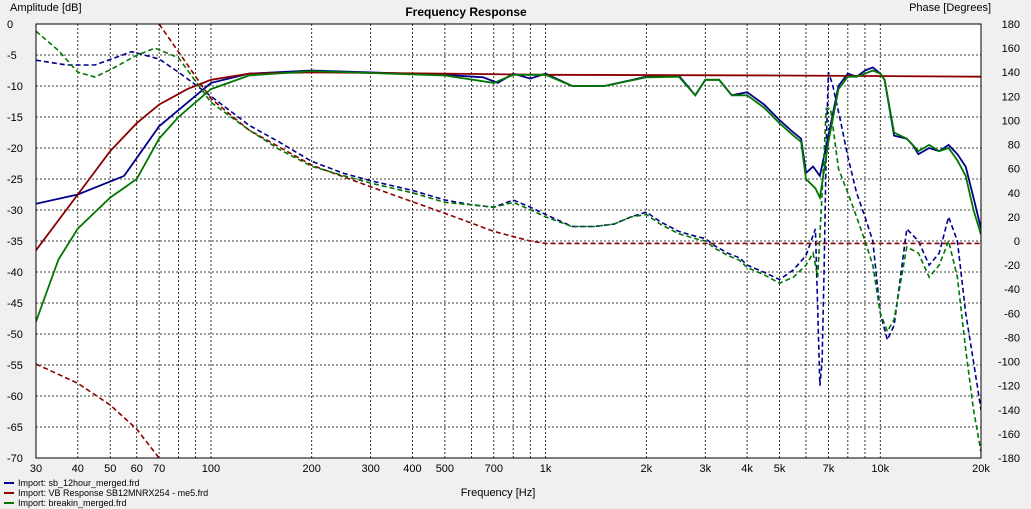 The width and height of the screenshot is (1031, 509). Describe the element at coordinates (1014, 170) in the screenshot. I see `y-right-tick-label: 60` at that location.